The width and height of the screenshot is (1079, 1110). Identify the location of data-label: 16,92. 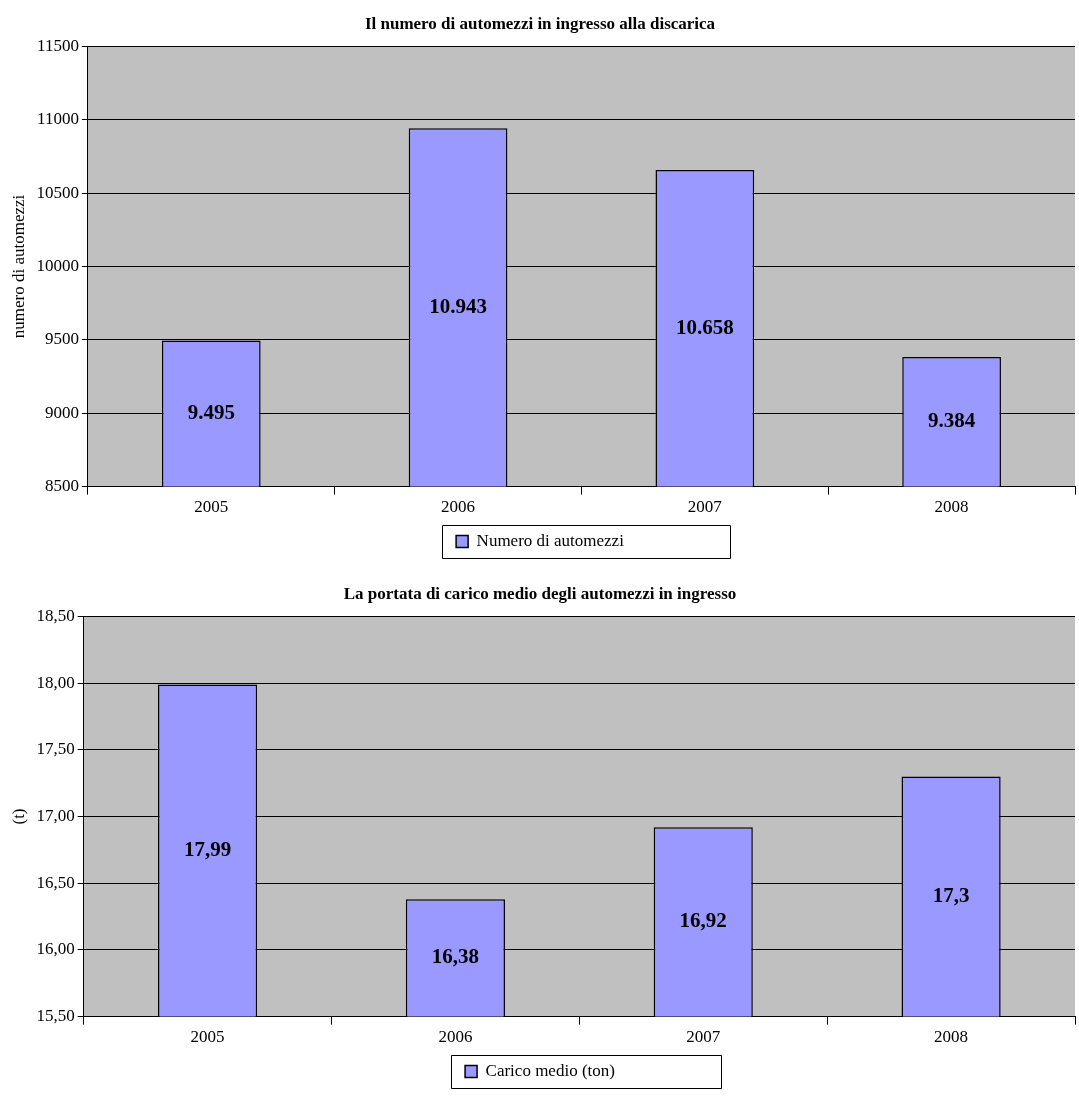
(703, 920).